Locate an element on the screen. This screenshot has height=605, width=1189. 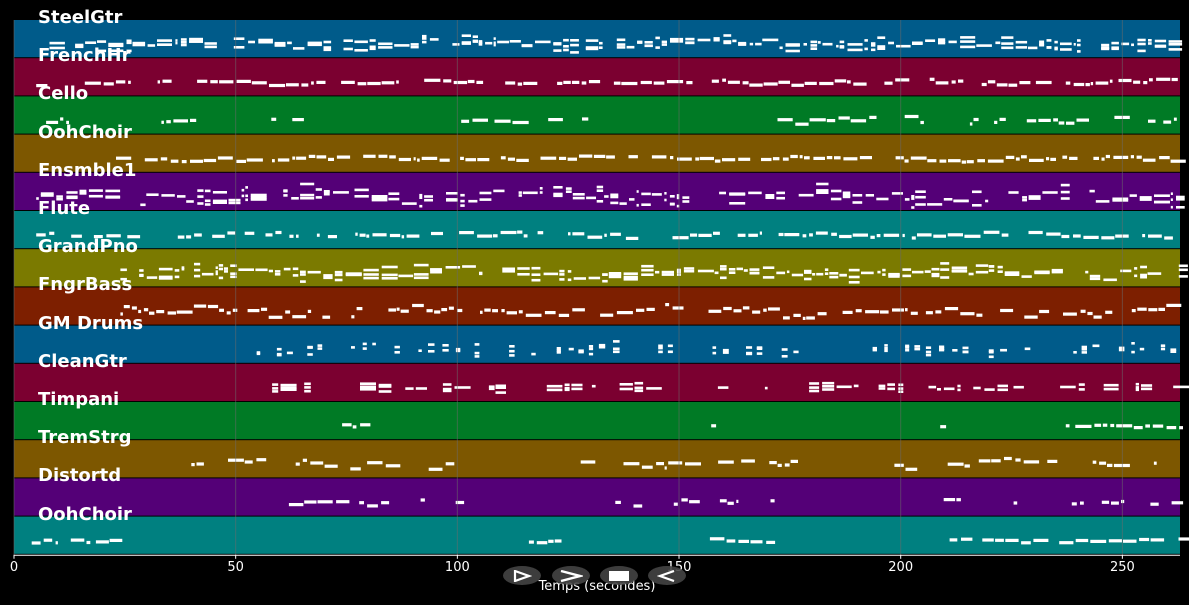
tick-label: 0 is located at coordinates (14, 567).